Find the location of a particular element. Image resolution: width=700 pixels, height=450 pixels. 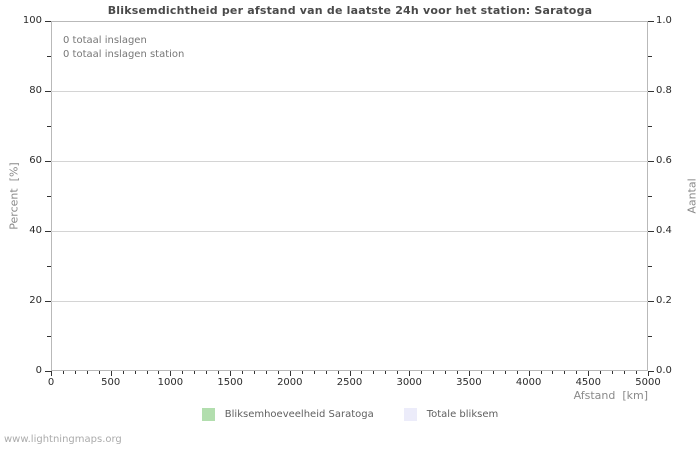

y-axis-label-left: Percent [%] is located at coordinates (14, 196).